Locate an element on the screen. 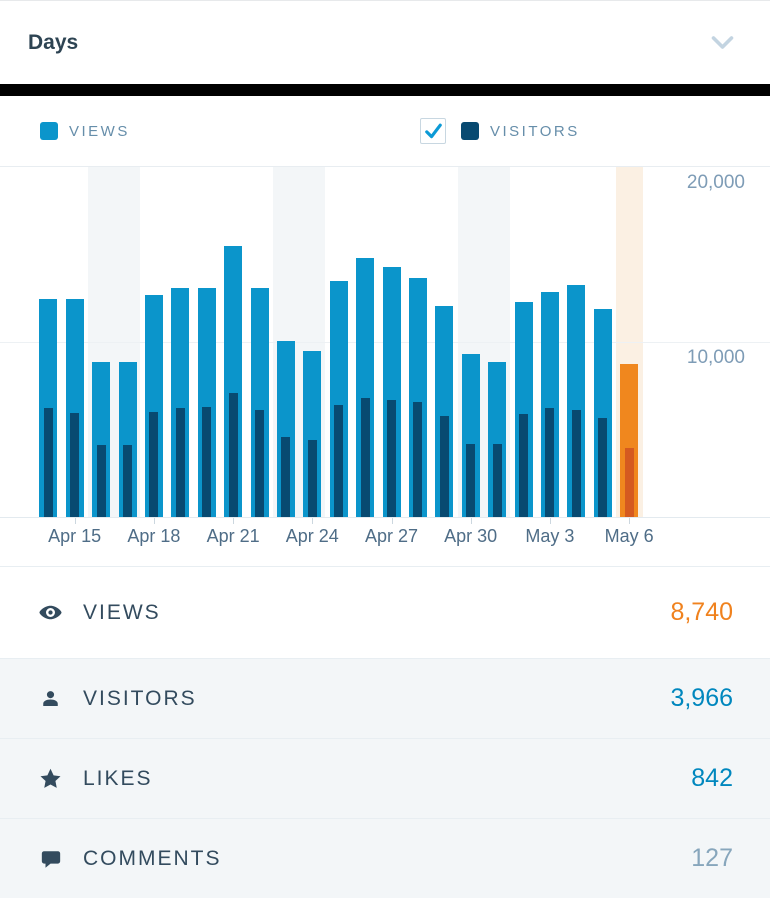  star-icon is located at coordinates (50, 778).